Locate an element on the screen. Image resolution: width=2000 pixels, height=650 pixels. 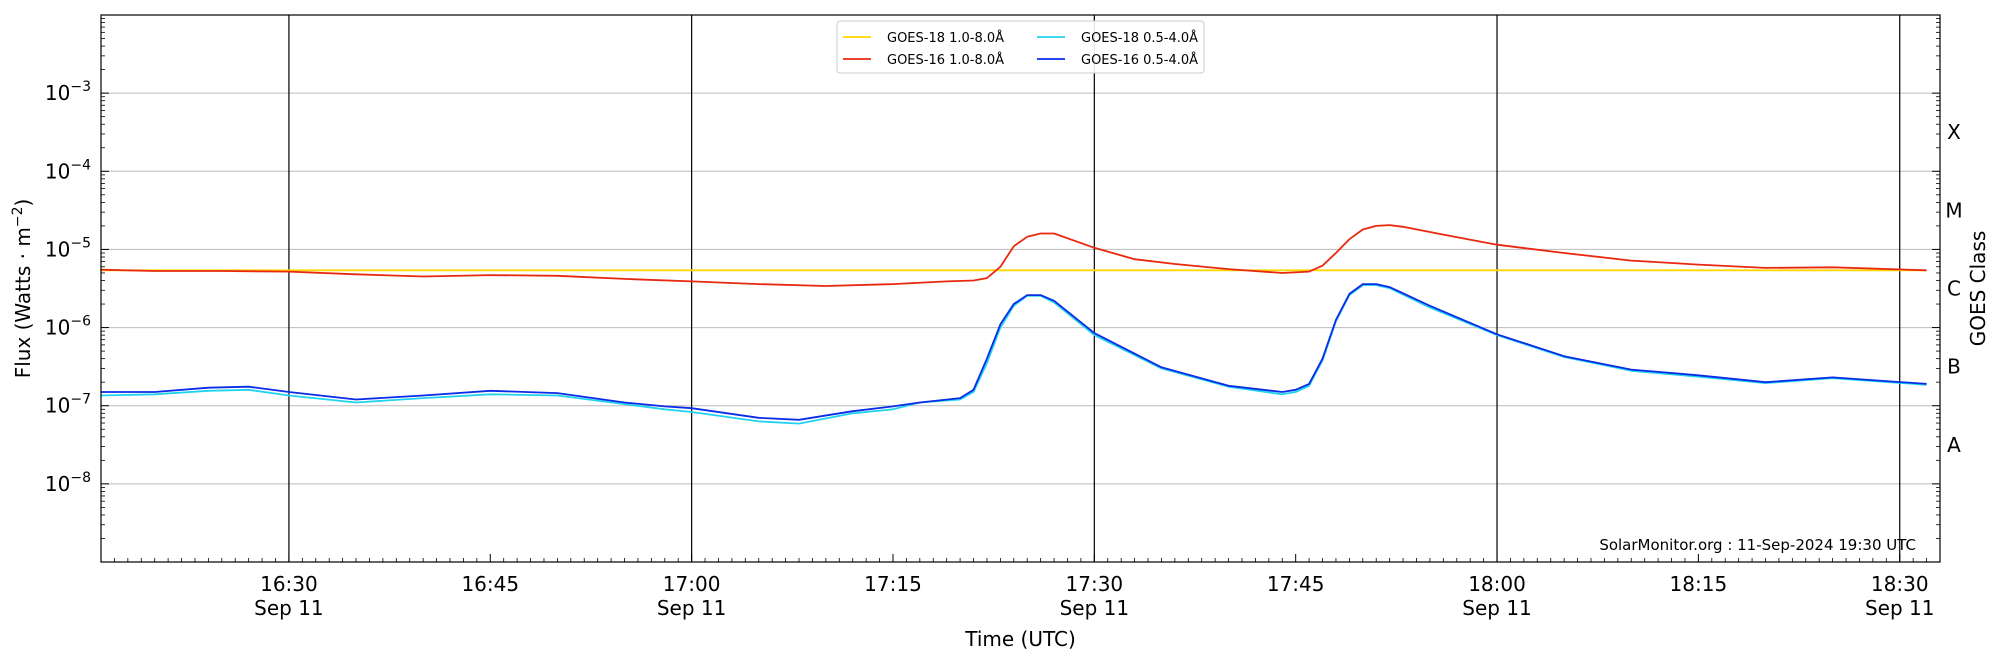
y-tick-label: 10⁻⁷ is located at coordinates (68, 405).